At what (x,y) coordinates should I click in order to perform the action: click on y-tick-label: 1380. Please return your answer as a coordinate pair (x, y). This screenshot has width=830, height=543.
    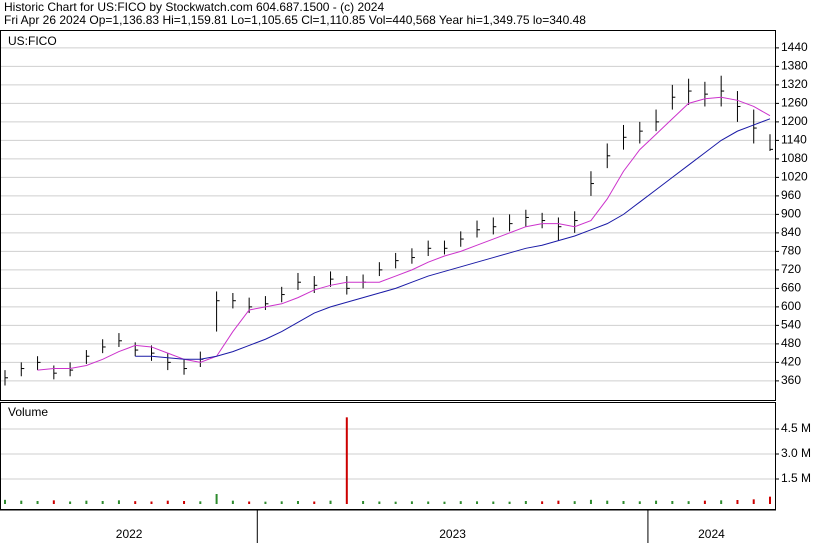
    Looking at the image, I should click on (794, 66).